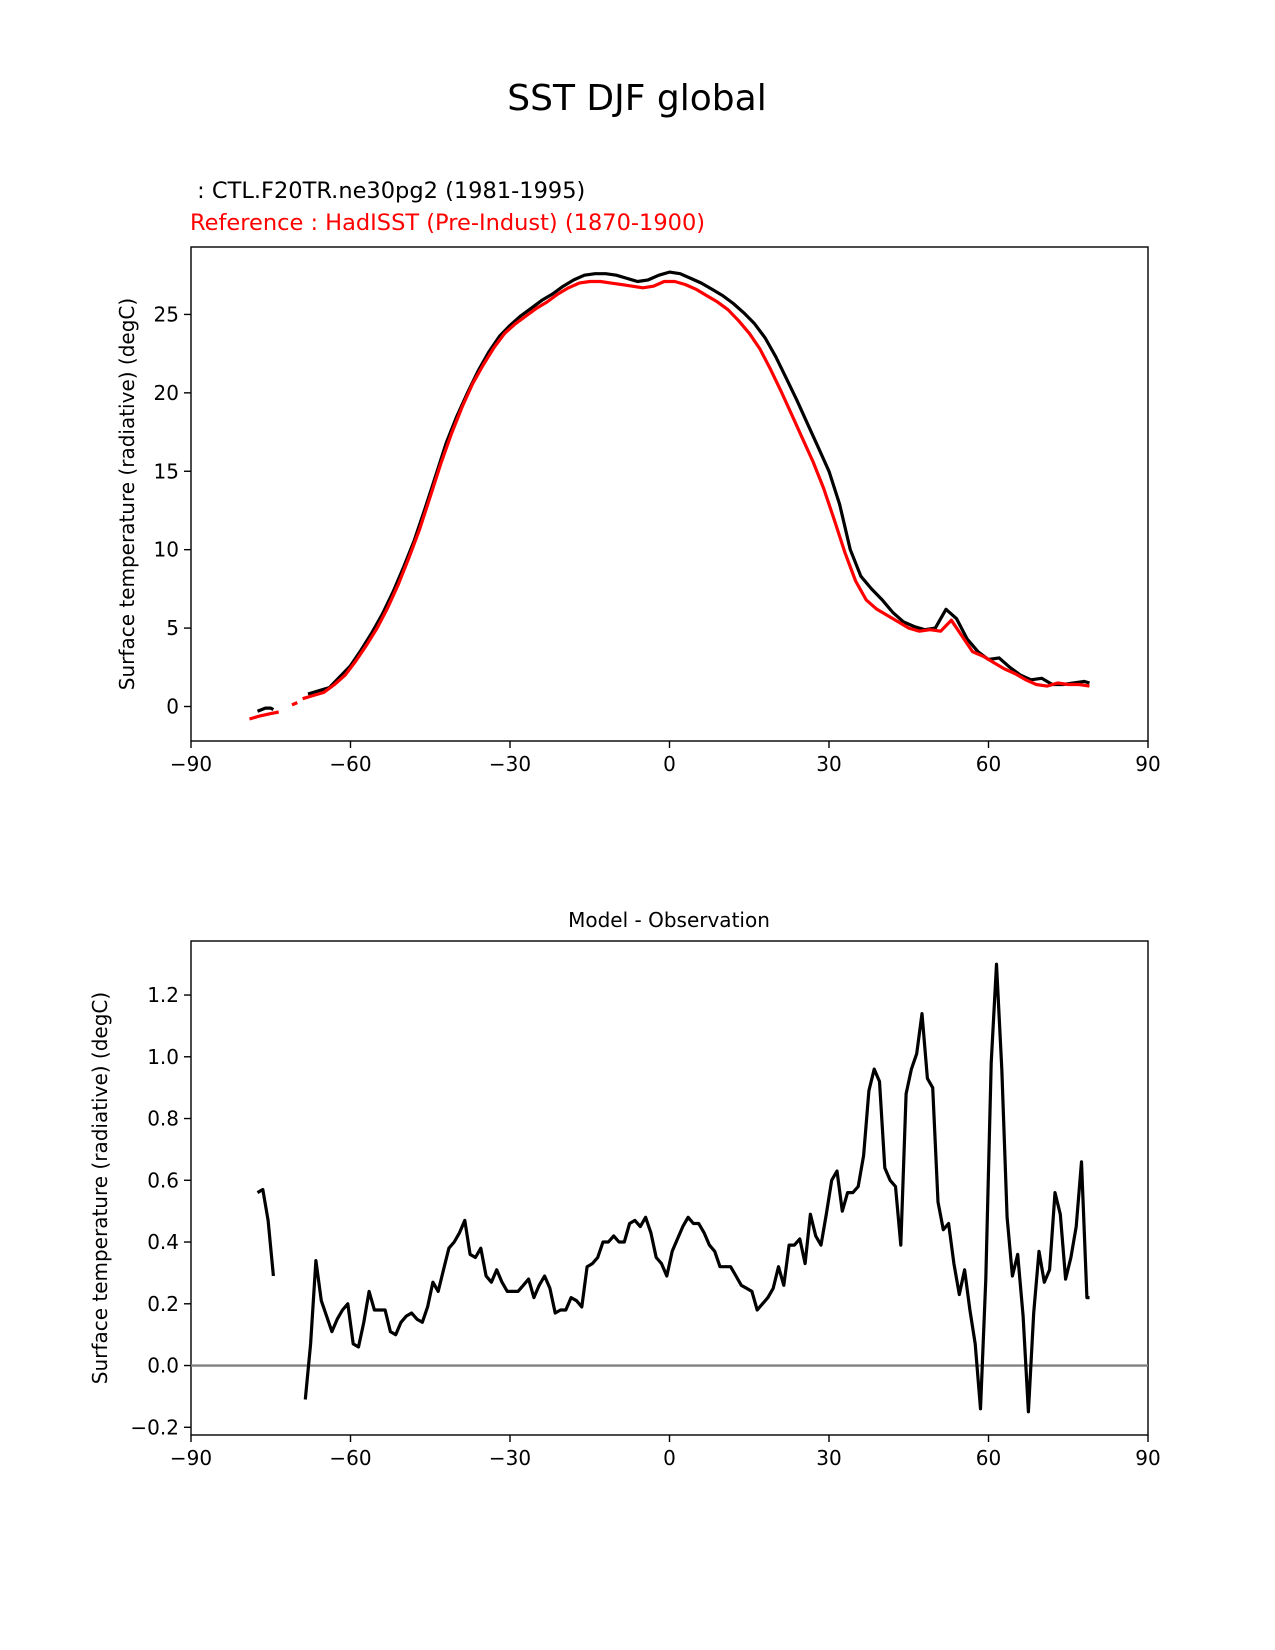  I want to click on top-y-tick-label: 0, so click(172, 706).